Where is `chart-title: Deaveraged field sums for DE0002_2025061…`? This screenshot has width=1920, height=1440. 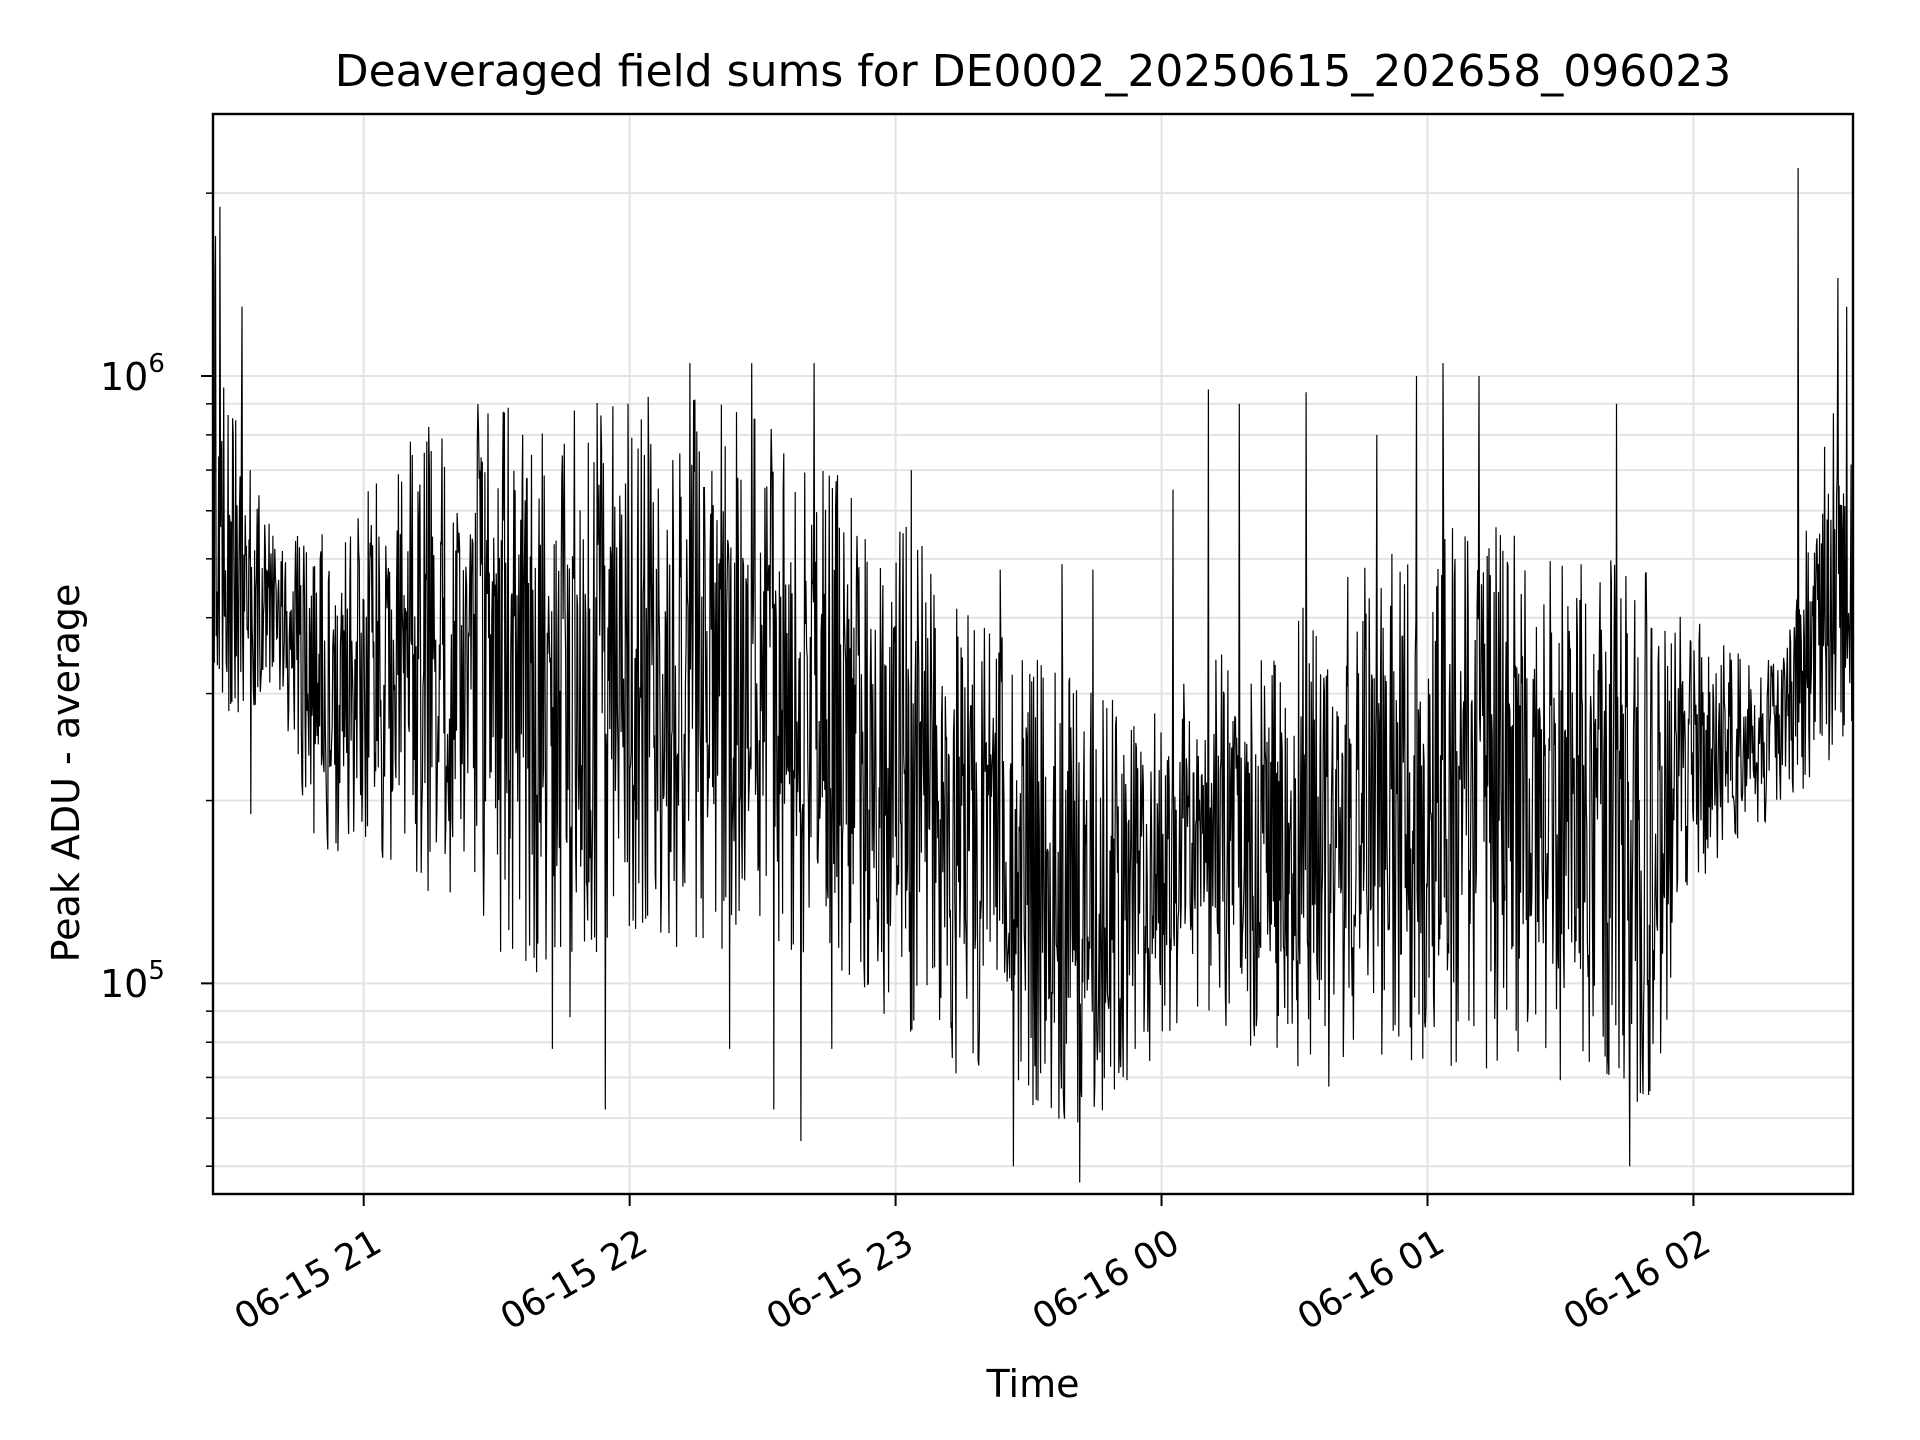
chart-title: Deaveraged field sums for DE0002_2025061… is located at coordinates (1033, 71).